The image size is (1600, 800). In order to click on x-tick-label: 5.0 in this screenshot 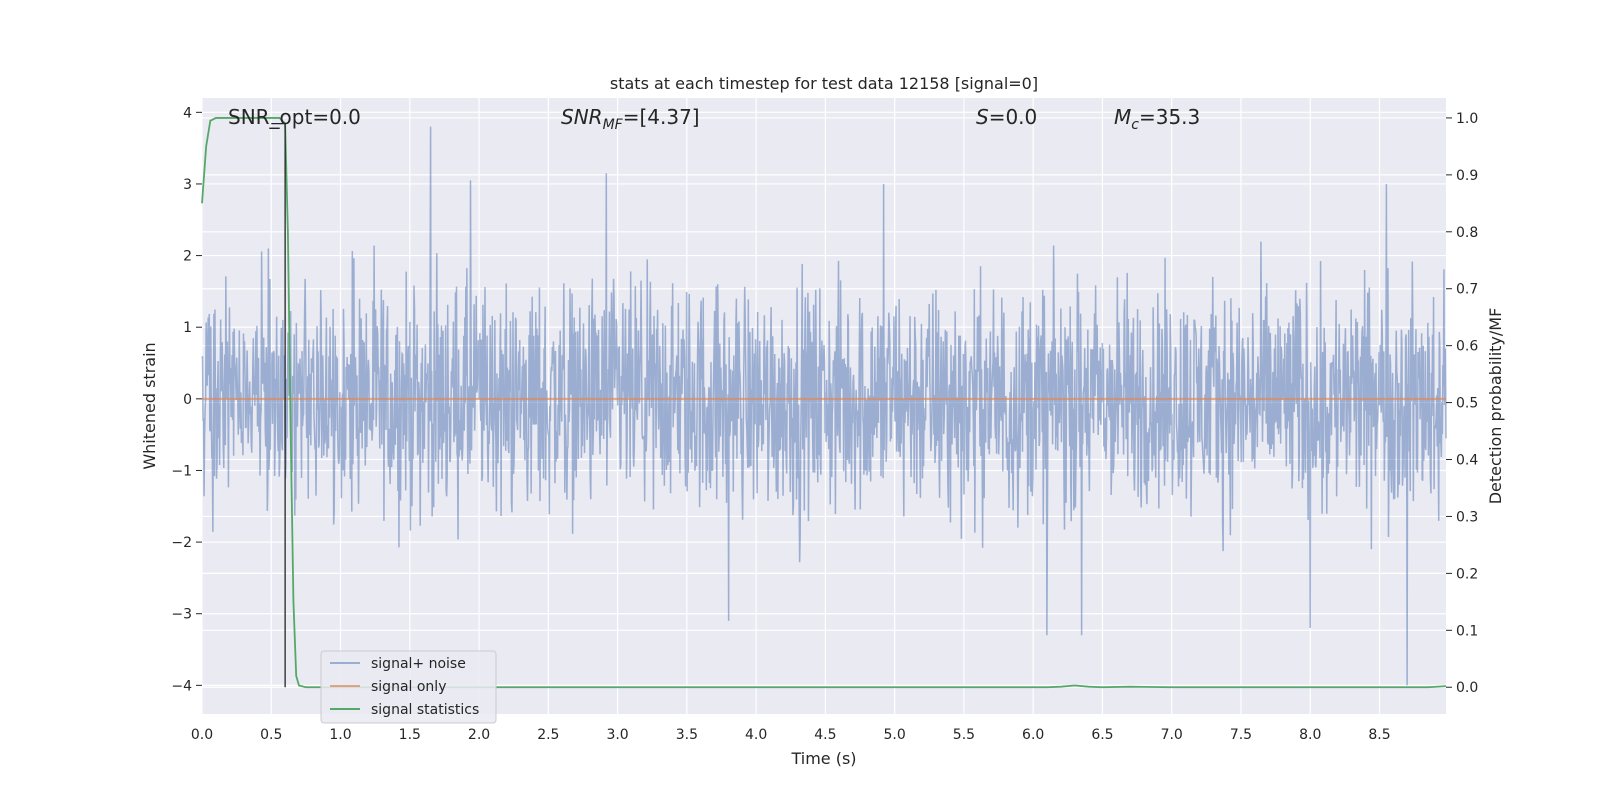, I will do `click(895, 735)`.